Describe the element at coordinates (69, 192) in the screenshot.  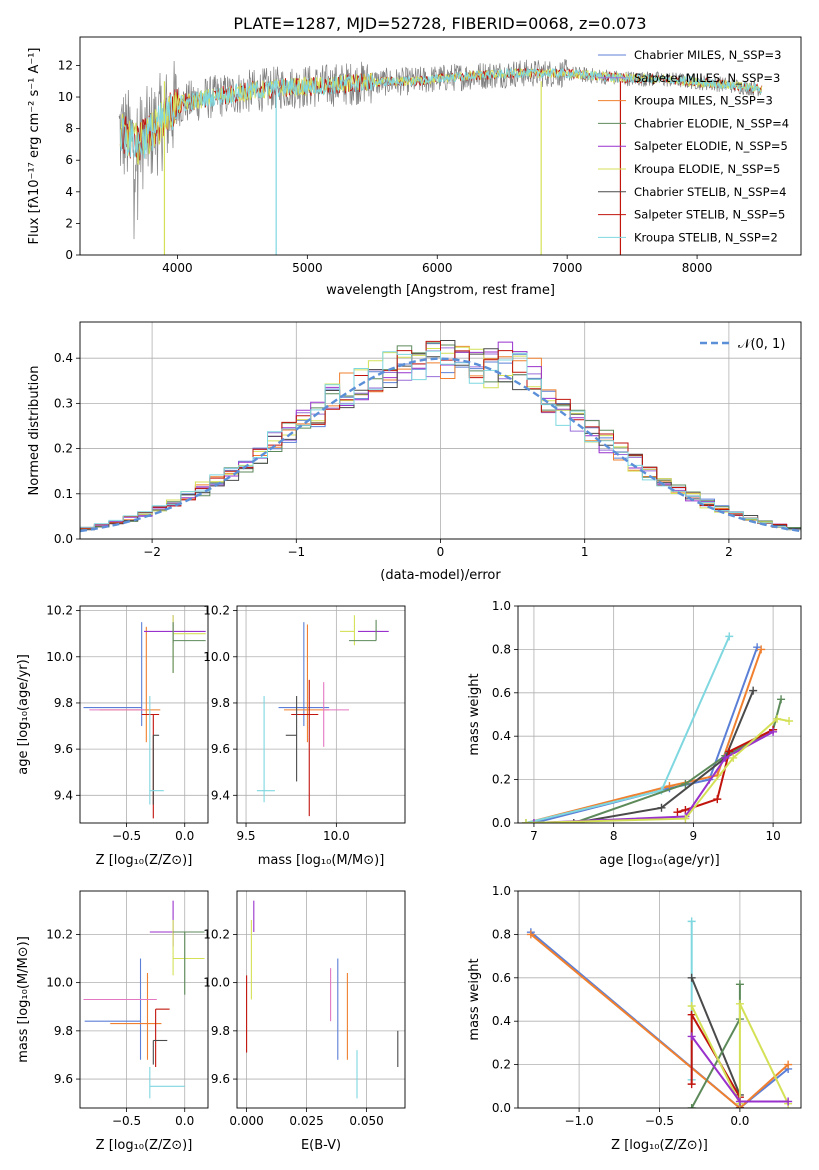
I see `y-tick-label: 4` at that location.